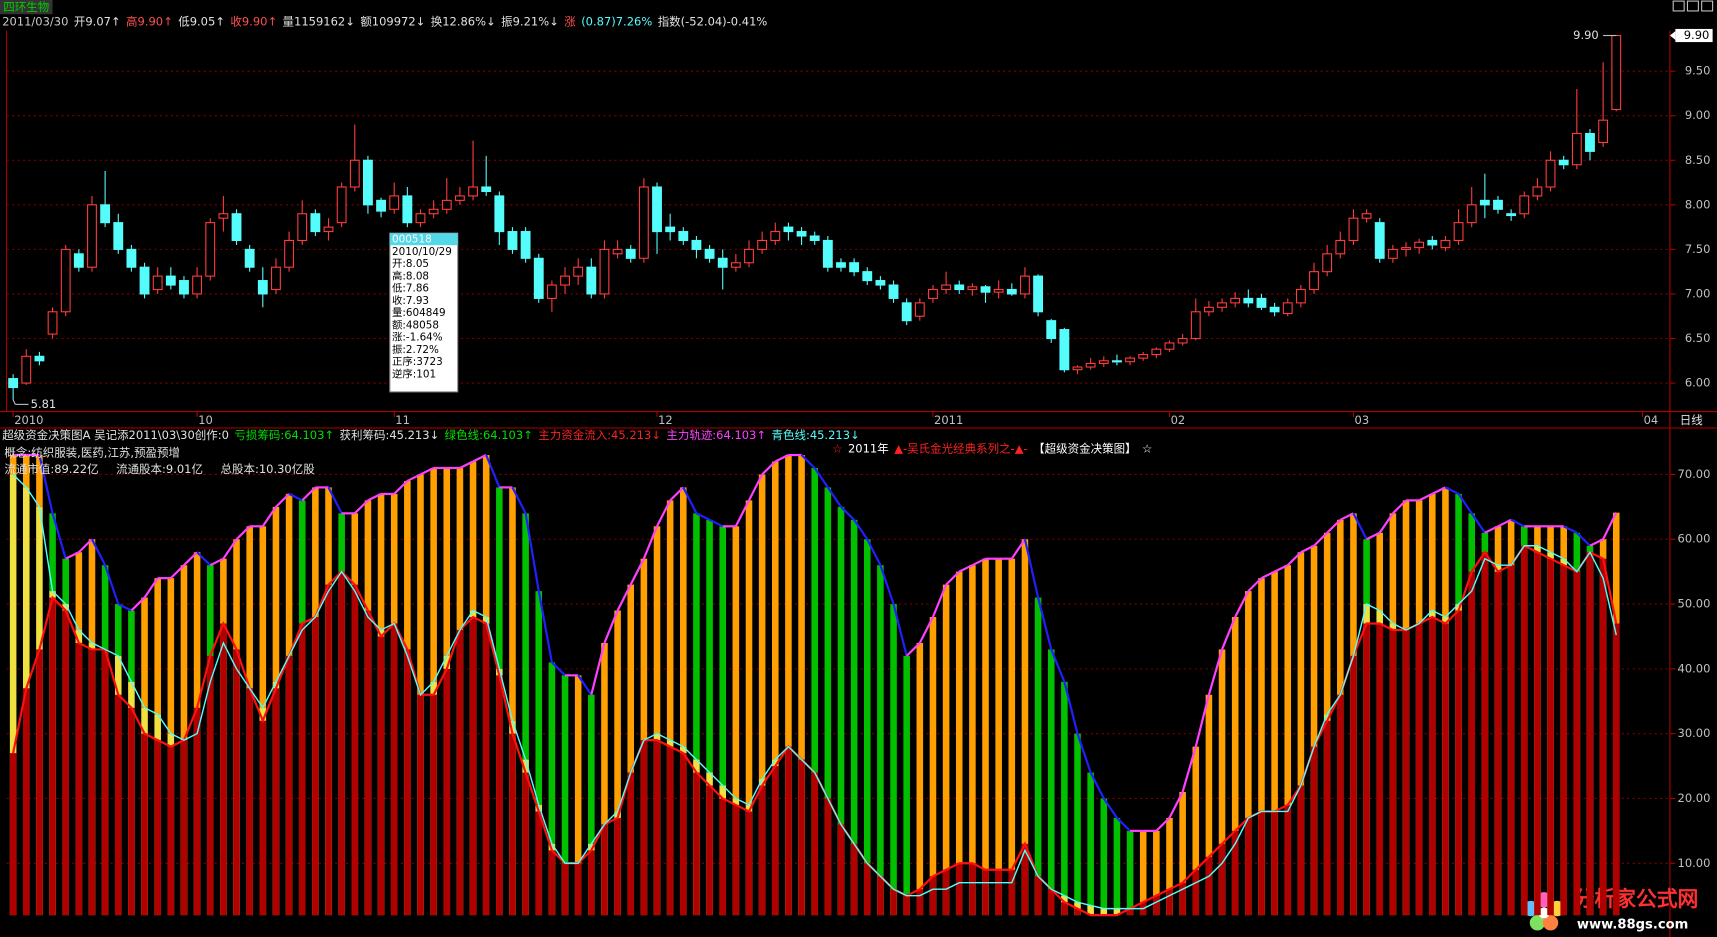  I want to click on logo-petal, so click(1550, 923).